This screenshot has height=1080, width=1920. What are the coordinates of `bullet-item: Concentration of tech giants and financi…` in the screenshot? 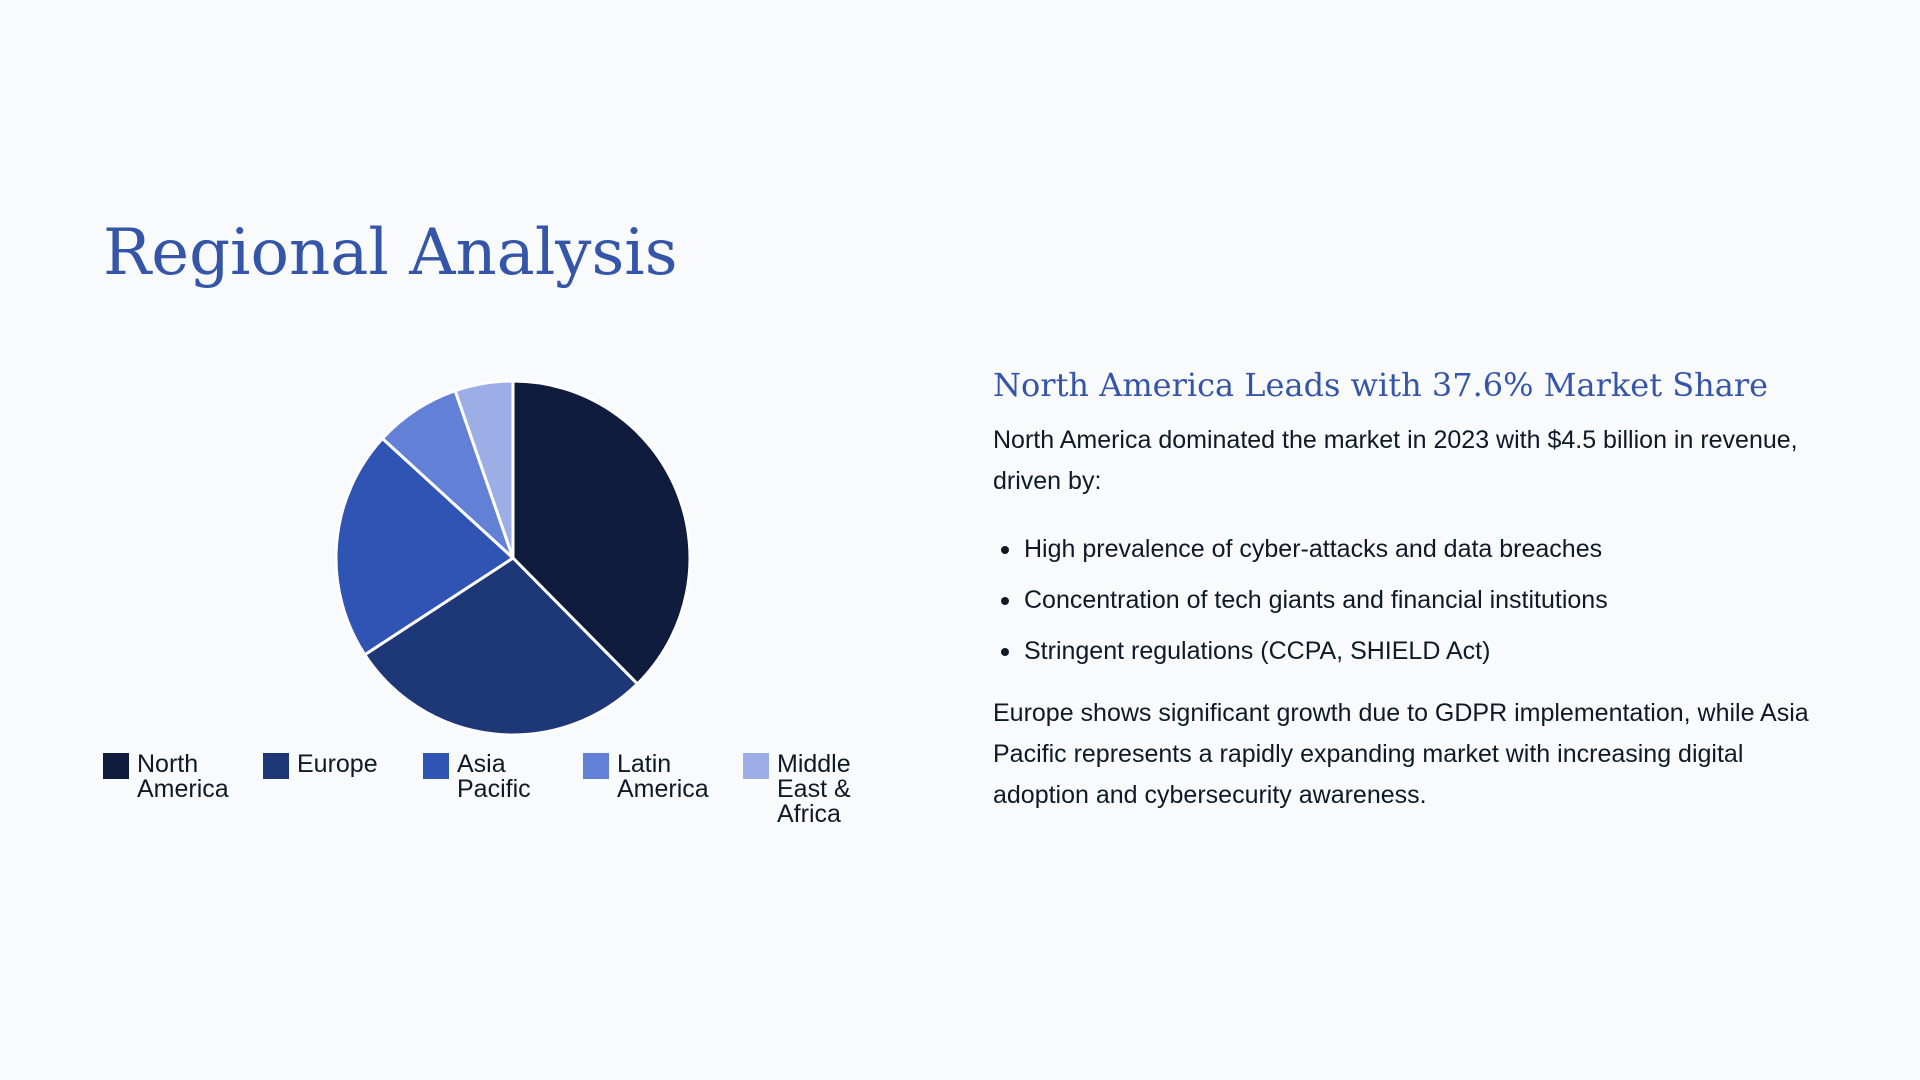 It's located at (1403, 600).